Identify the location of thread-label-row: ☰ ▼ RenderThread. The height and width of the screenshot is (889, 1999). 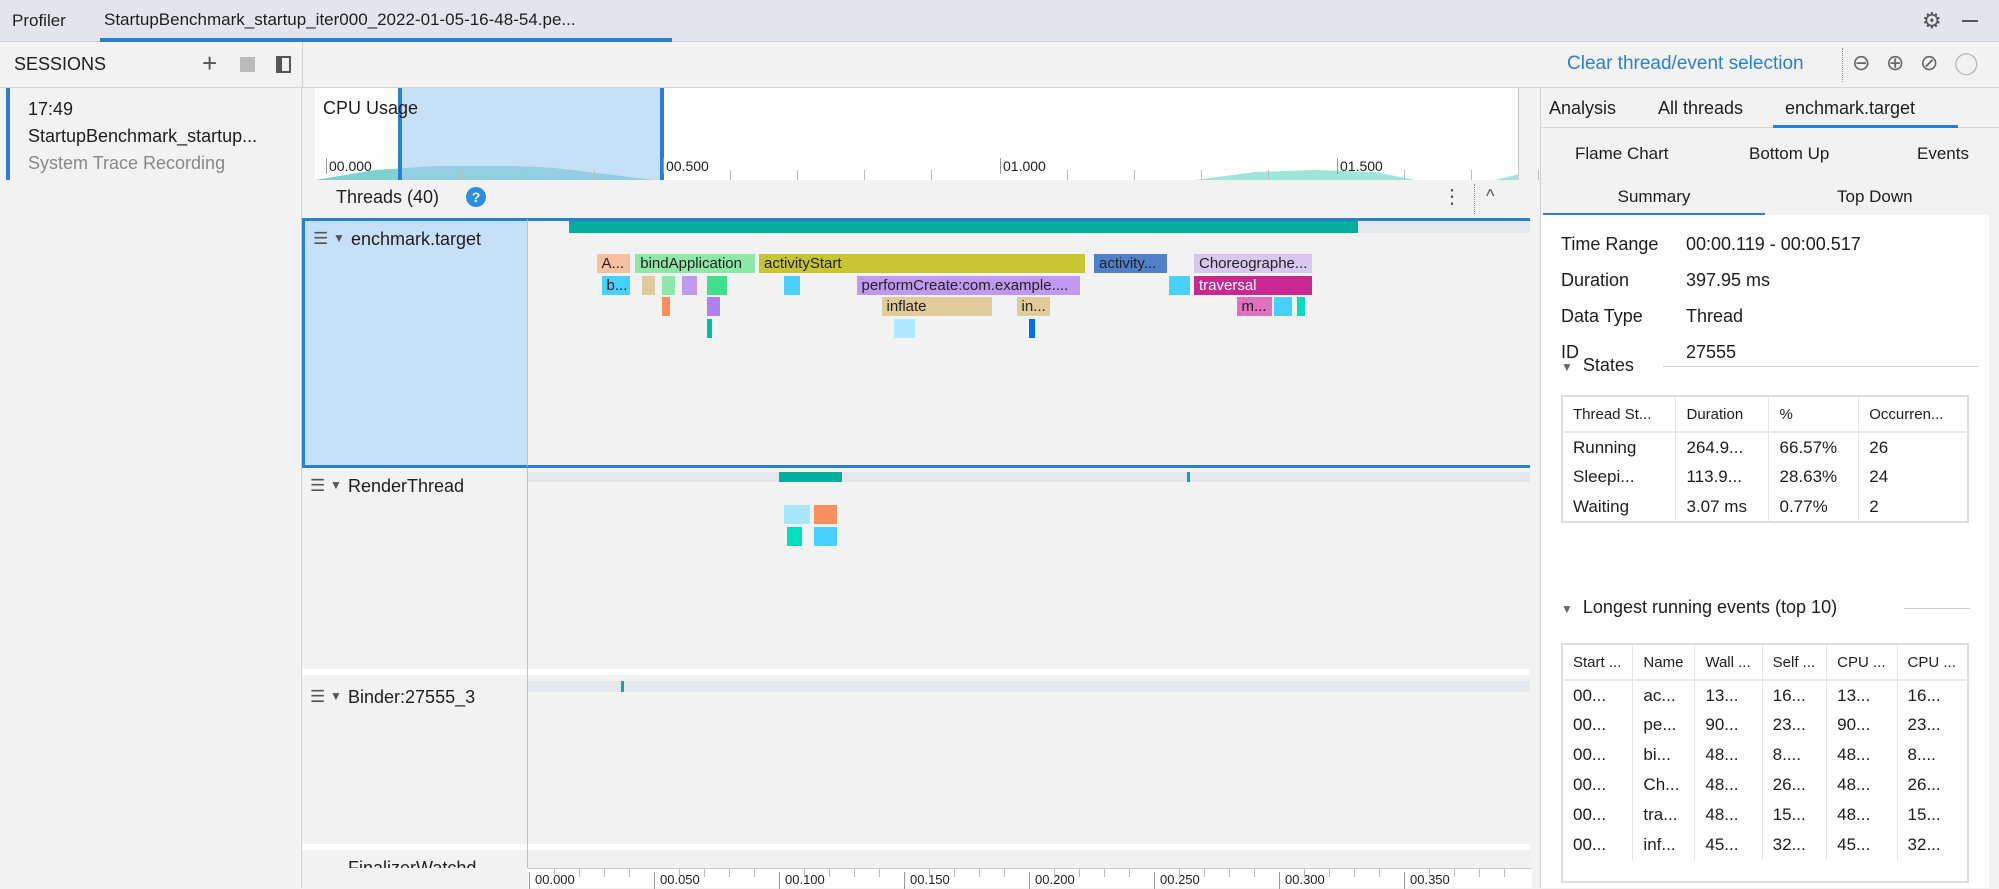
(415, 571).